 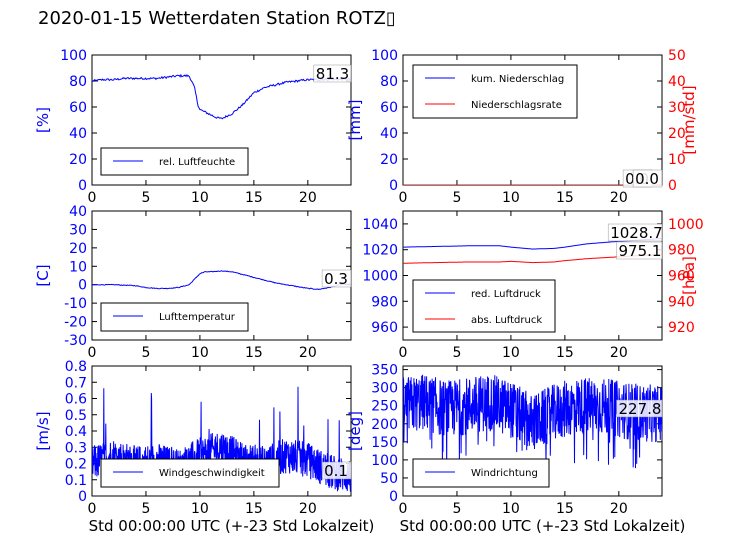 I want to click on last-value-label: 0.3, so click(x=336, y=279).